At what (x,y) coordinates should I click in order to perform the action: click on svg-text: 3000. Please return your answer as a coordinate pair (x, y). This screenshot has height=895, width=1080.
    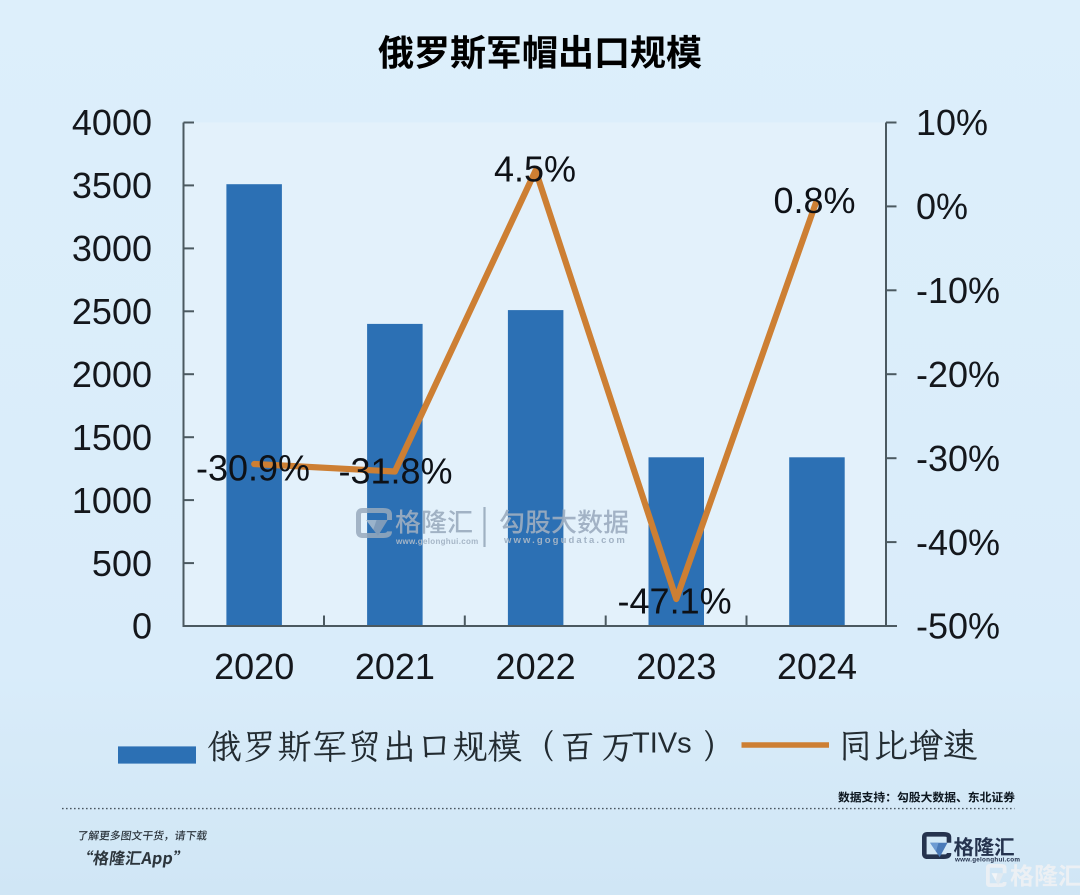
    Looking at the image, I should click on (112, 248).